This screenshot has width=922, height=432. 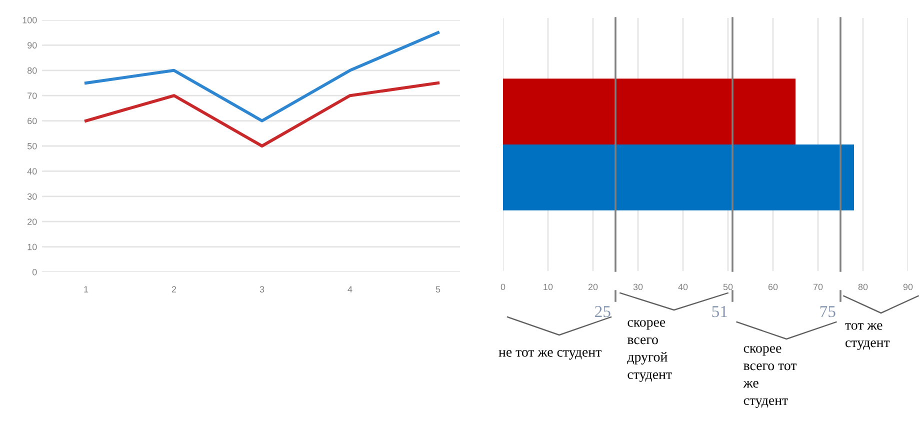 I want to click on x-tick-label: 50, so click(x=728, y=287).